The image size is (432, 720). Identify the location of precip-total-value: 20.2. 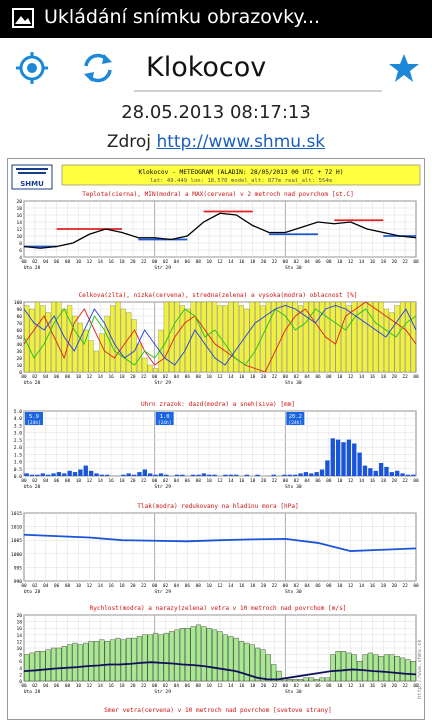
(295, 417).